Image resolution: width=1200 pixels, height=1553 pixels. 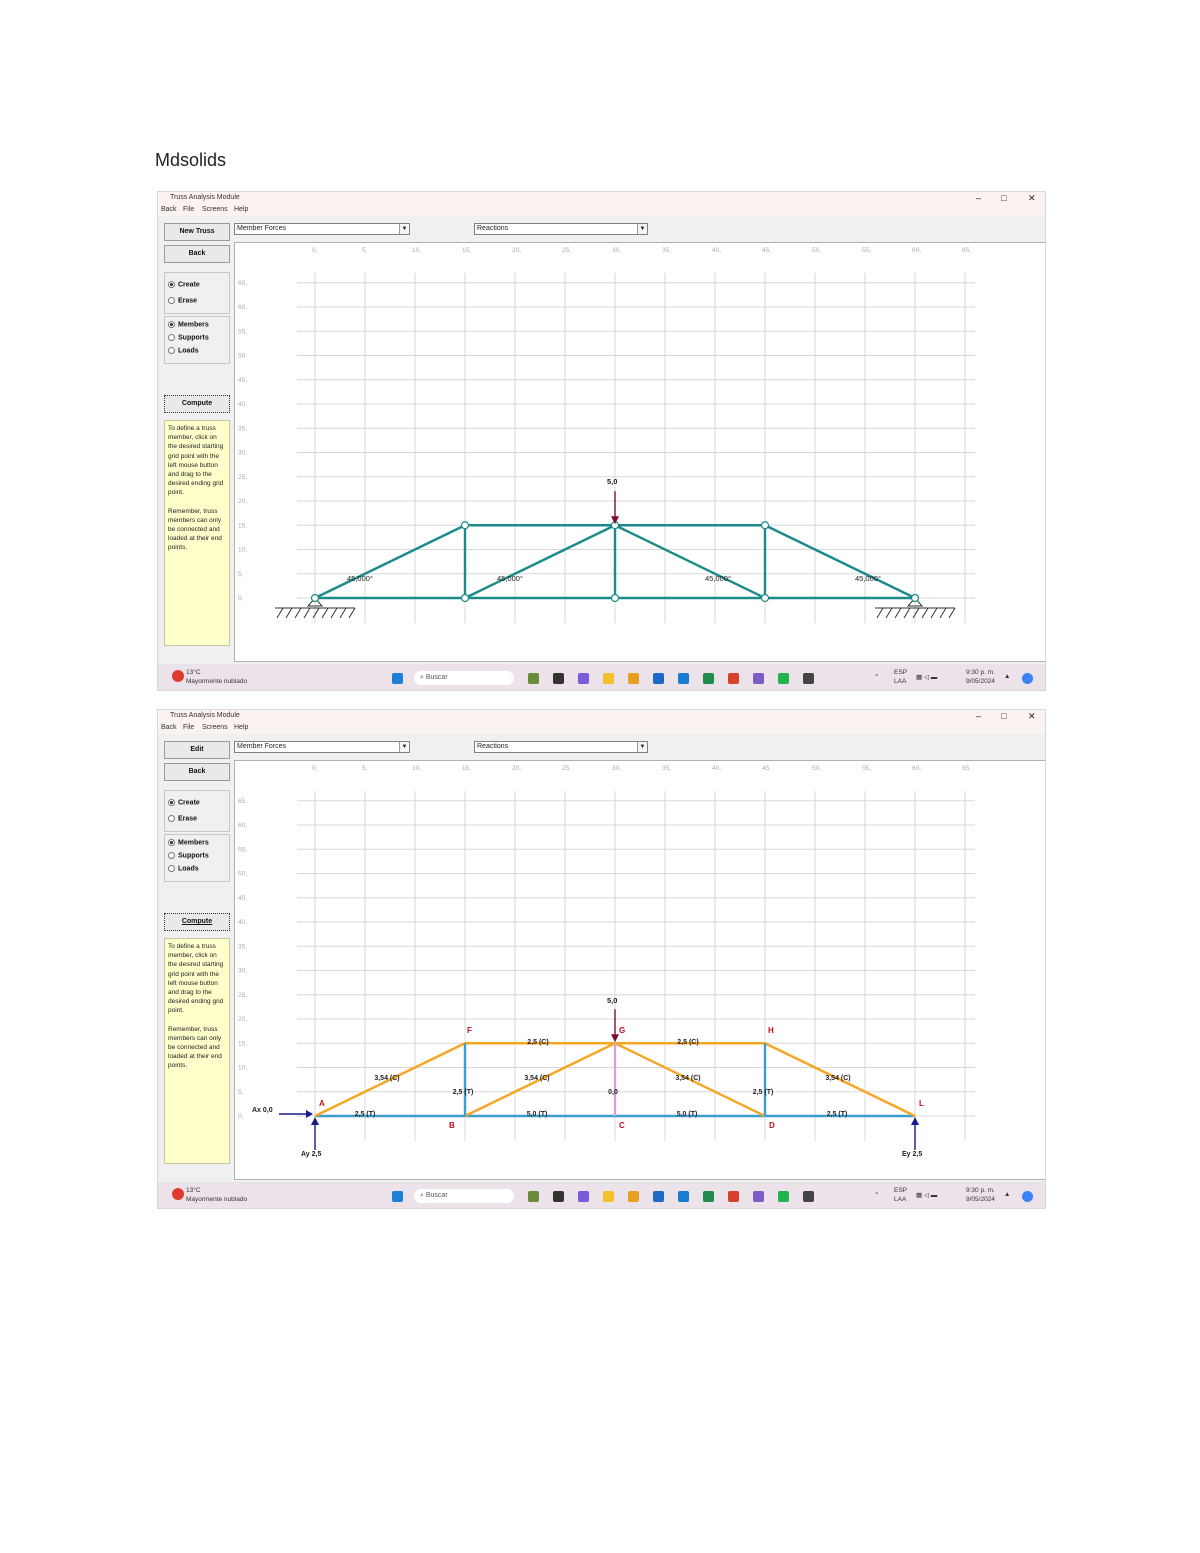 What do you see at coordinates (188, 301) in the screenshot?
I see `radio-erase-label: Erase` at bounding box center [188, 301].